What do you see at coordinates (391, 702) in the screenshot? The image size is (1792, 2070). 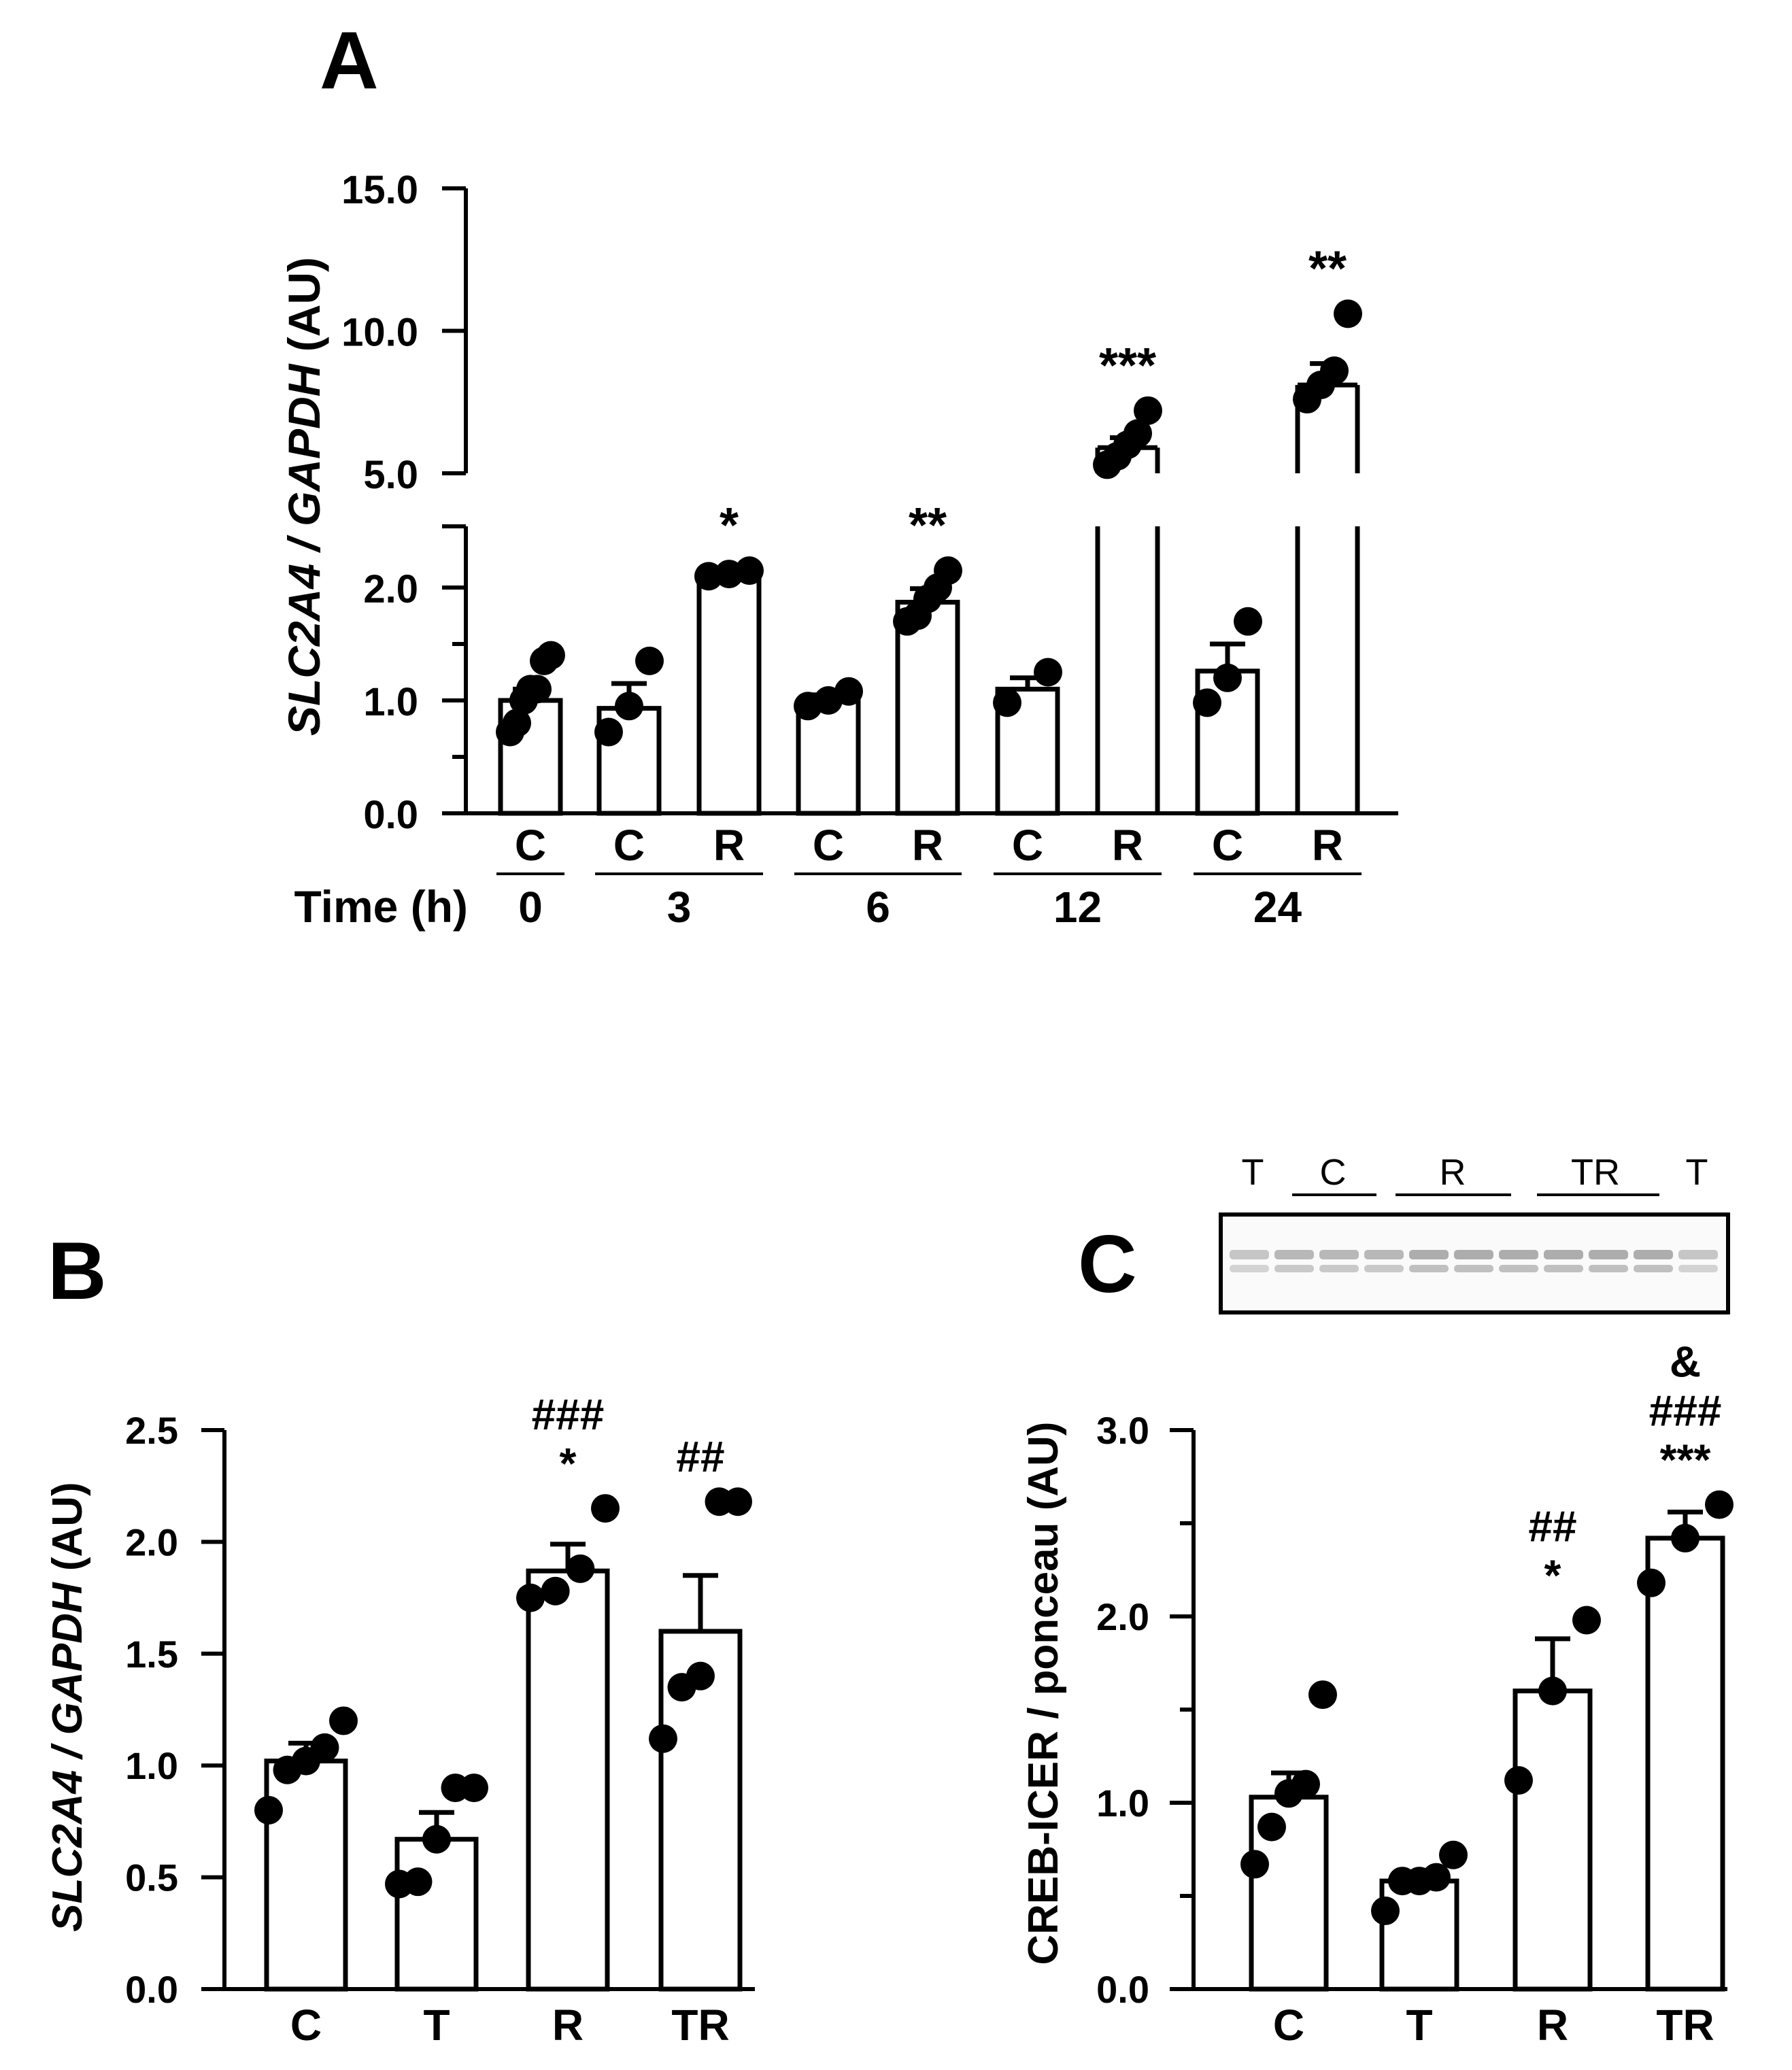 I see `panel-a-y-tick-label: 1.0` at bounding box center [391, 702].